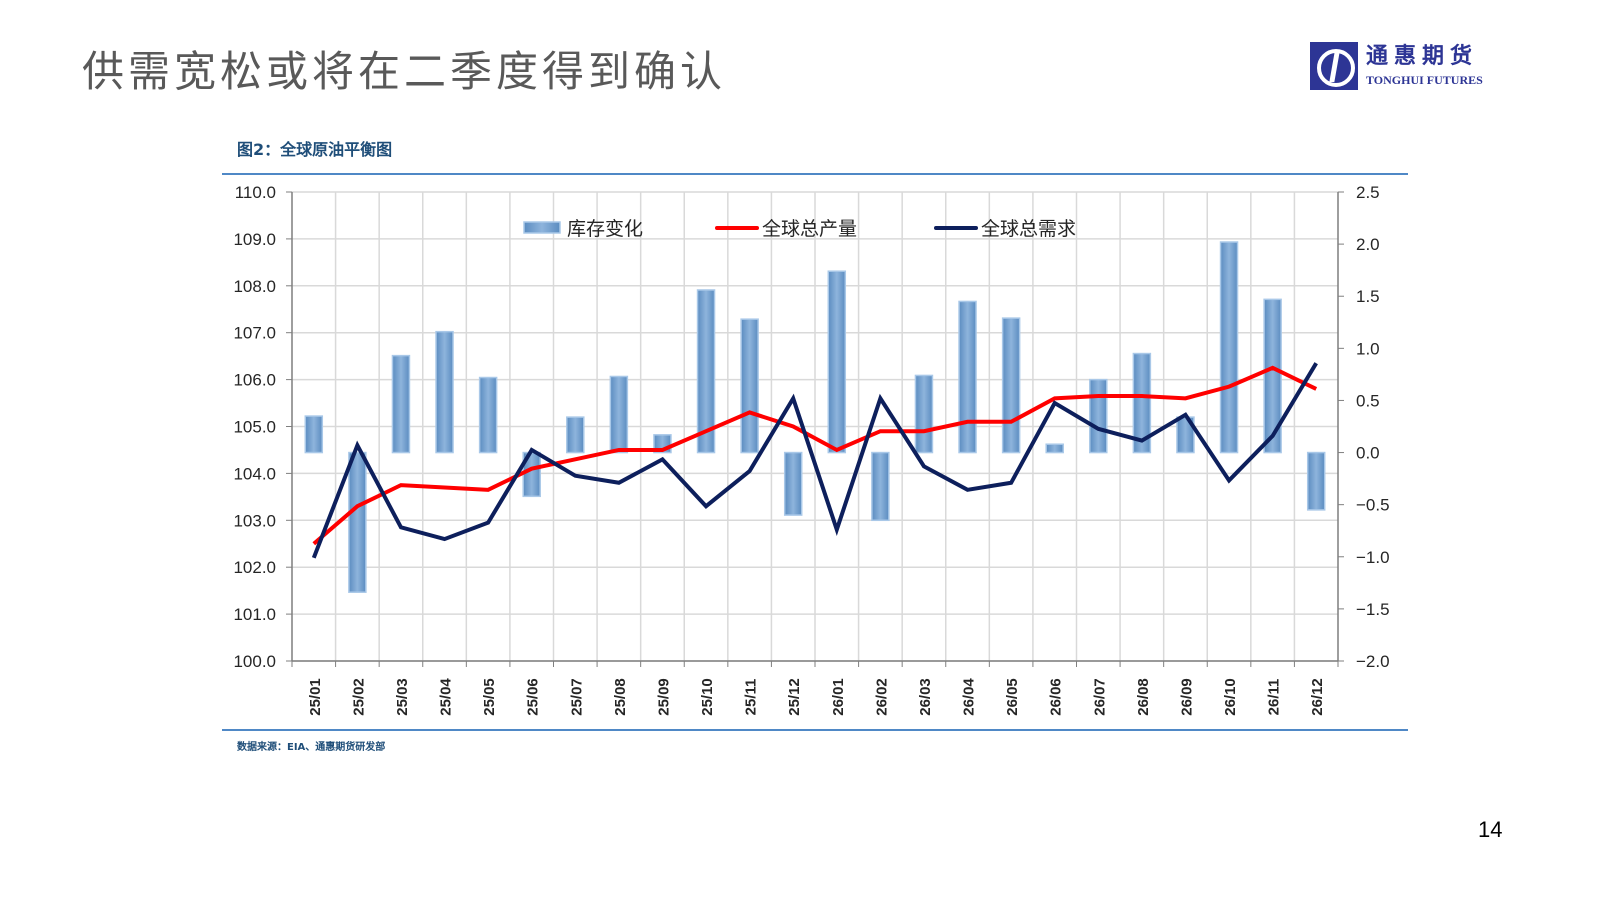 The height and width of the screenshot is (900, 1601). What do you see at coordinates (1422, 56) in the screenshot?
I see `logo-chinese-name: 通惠期货` at bounding box center [1422, 56].